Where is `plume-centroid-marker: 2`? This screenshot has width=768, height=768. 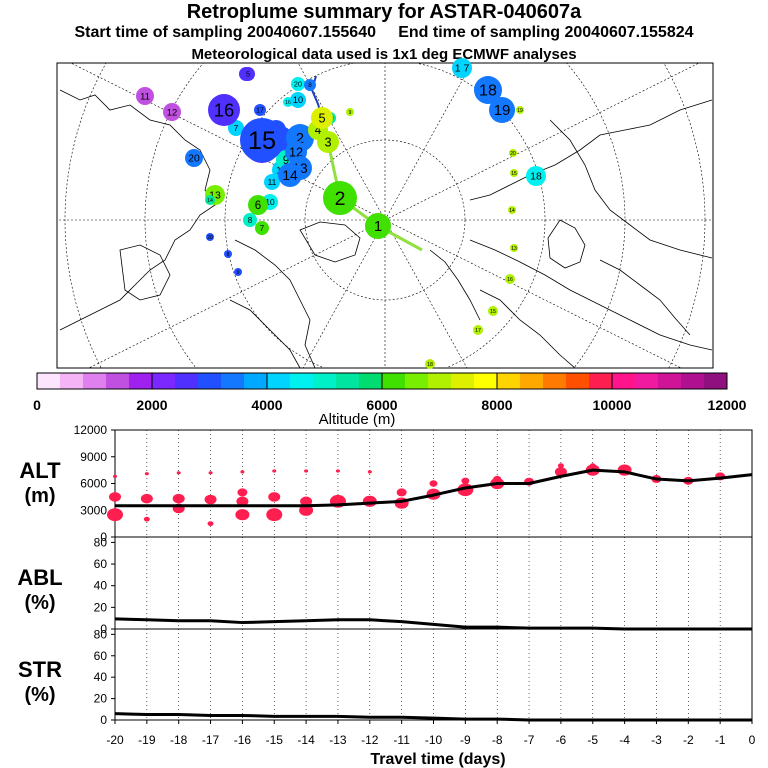
plume-centroid-marker: 2 is located at coordinates (340, 198).